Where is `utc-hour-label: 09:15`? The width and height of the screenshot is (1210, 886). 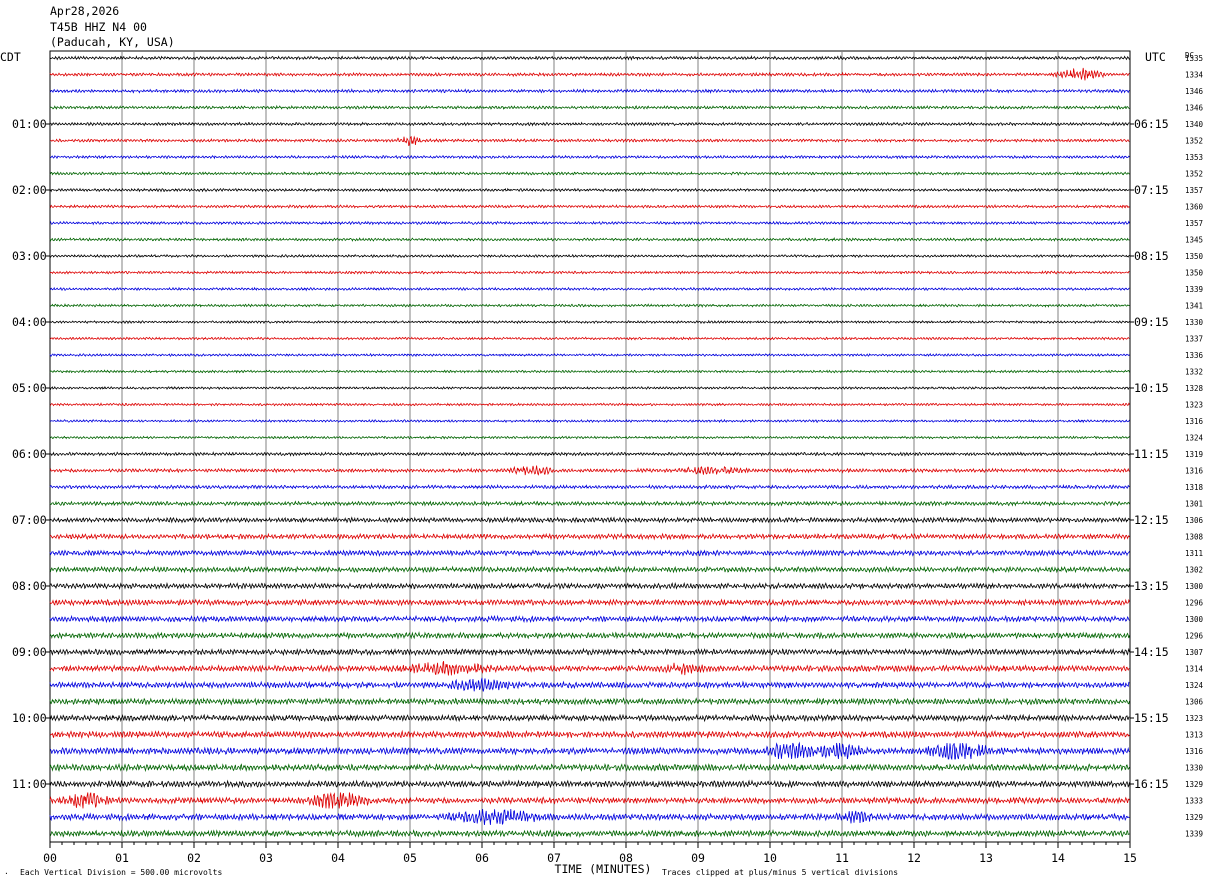 utc-hour-label: 09:15 is located at coordinates (1151, 322).